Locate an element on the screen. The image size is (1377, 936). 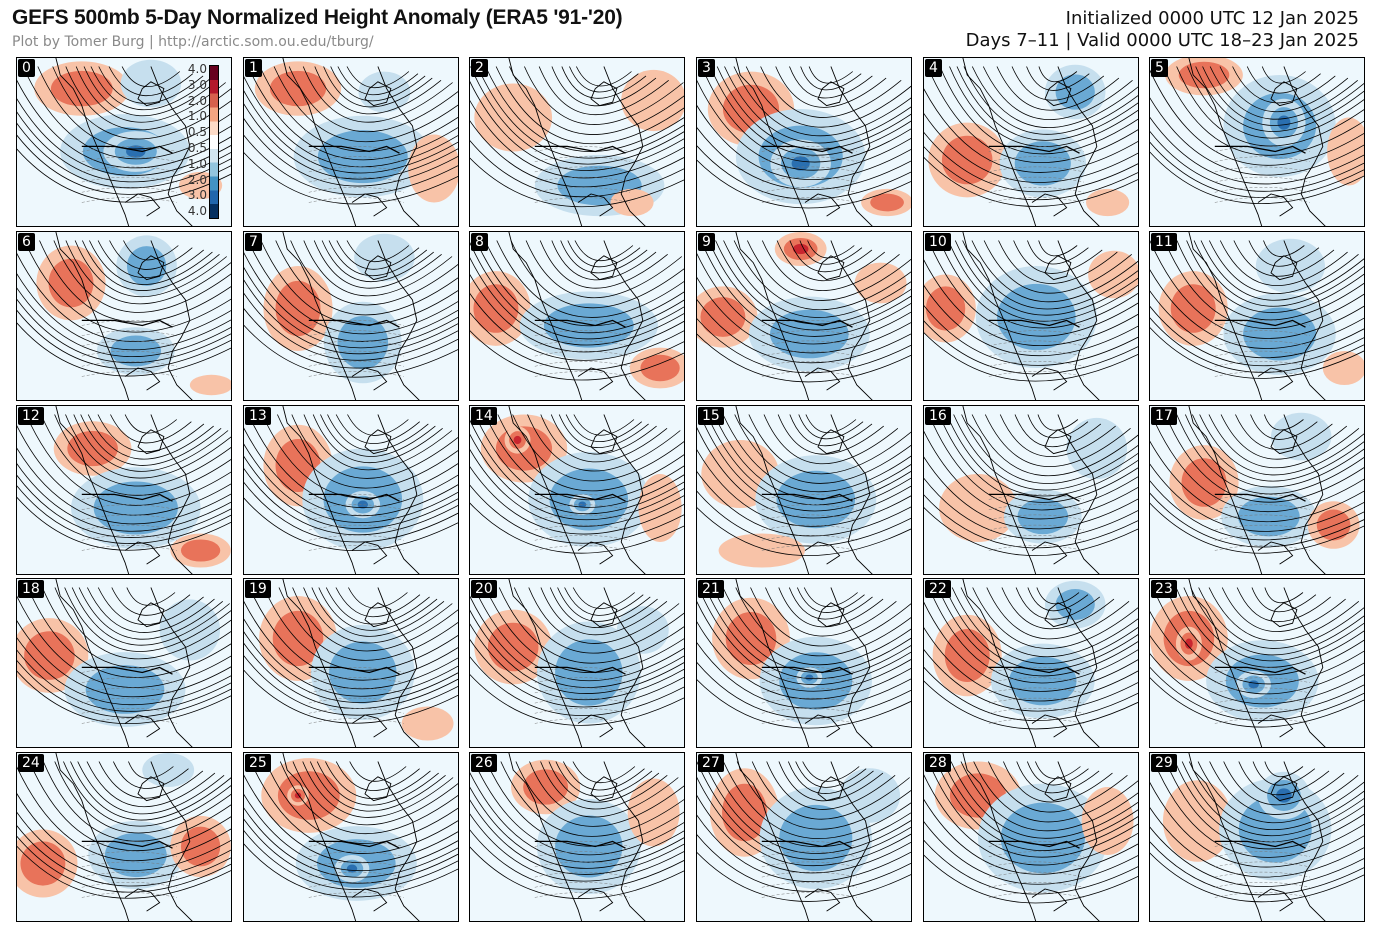
member-label: 5 is located at coordinates (1159, 68).